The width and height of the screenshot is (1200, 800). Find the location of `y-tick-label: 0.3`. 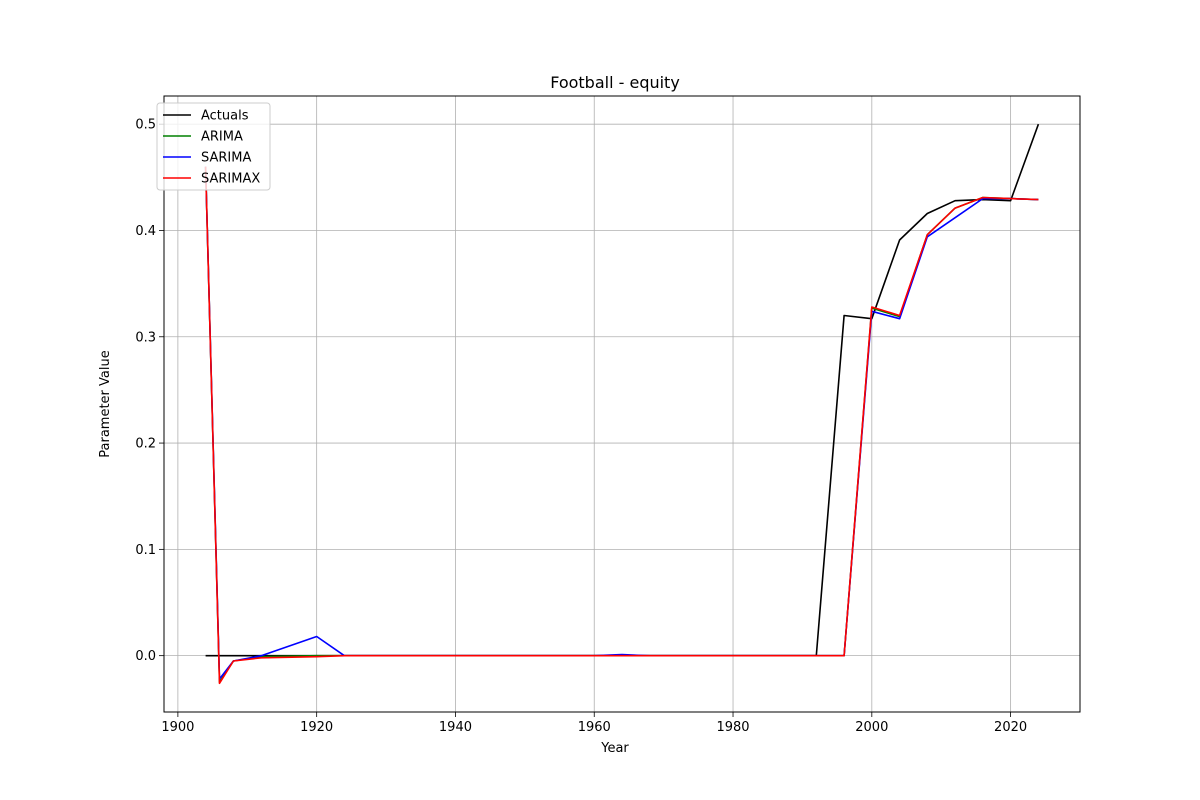

y-tick-label: 0.3 is located at coordinates (145, 337).